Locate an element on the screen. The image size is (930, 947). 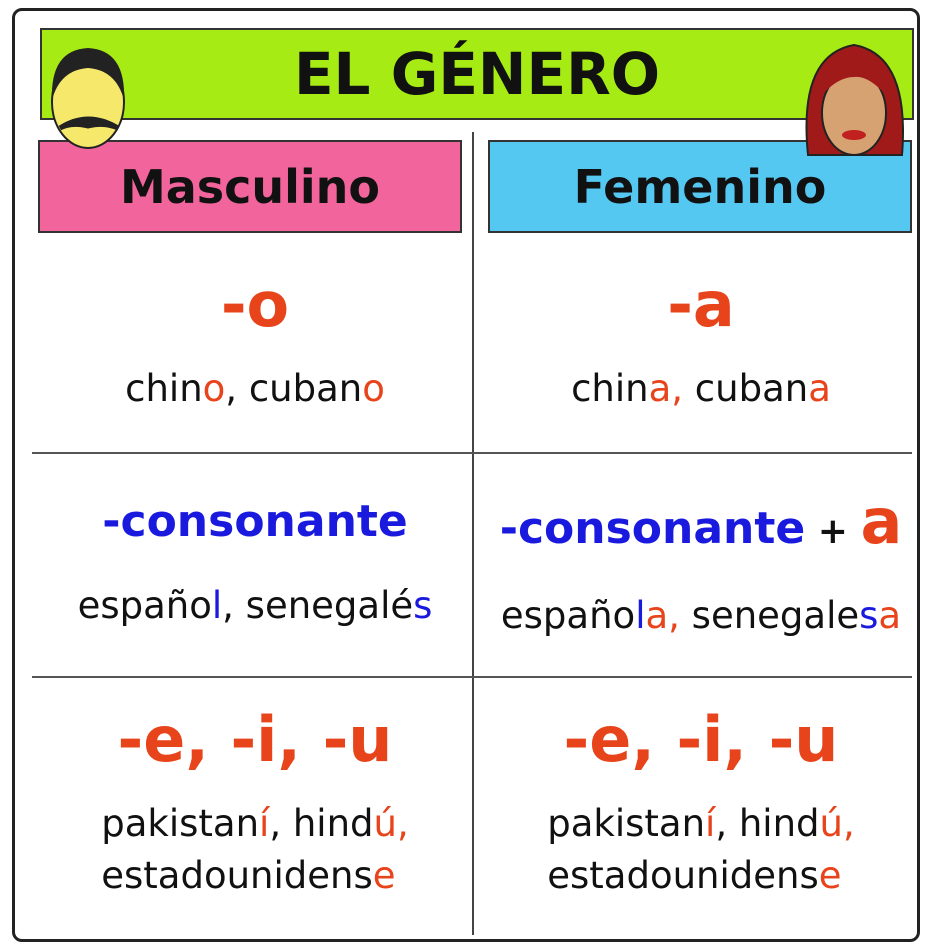
examples: española, senegalesa is located at coordinates (701, 616).